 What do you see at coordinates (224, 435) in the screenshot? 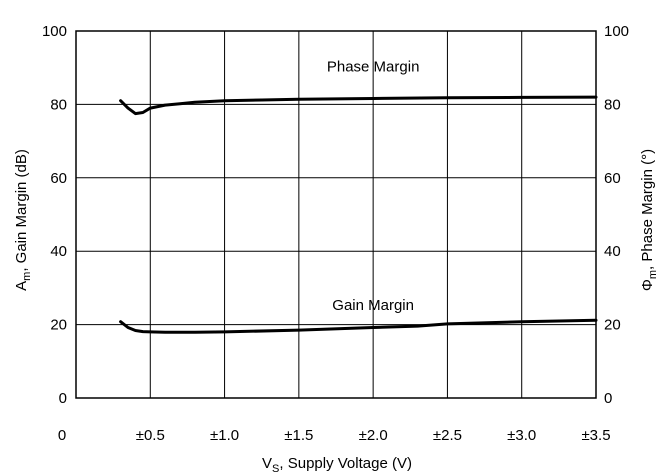
I see `x-tick-label: ±1.0` at bounding box center [224, 435].